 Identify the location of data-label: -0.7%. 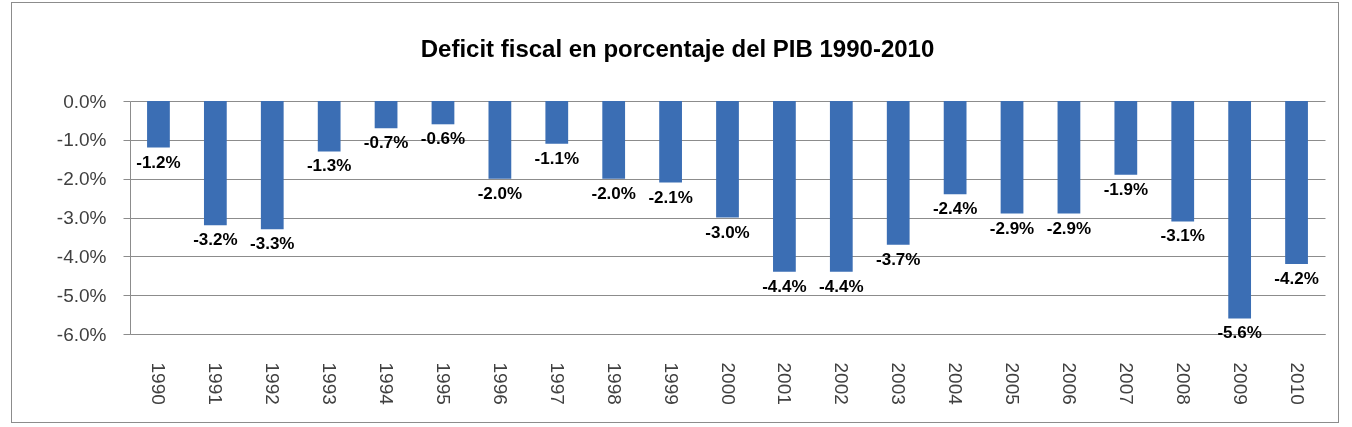
(386, 143).